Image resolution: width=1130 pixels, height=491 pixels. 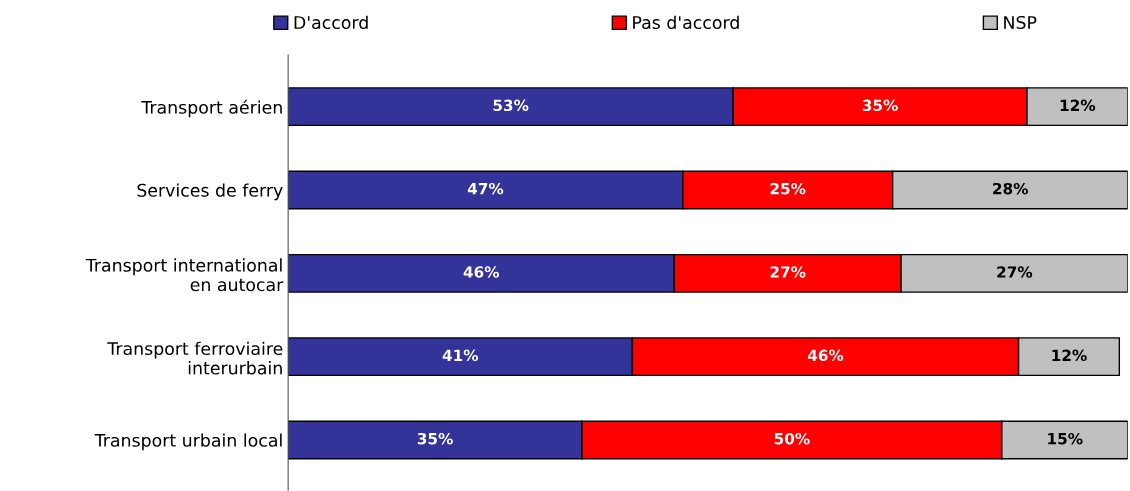 What do you see at coordinates (788, 188) in the screenshot?
I see `data-label: 25%` at bounding box center [788, 188].